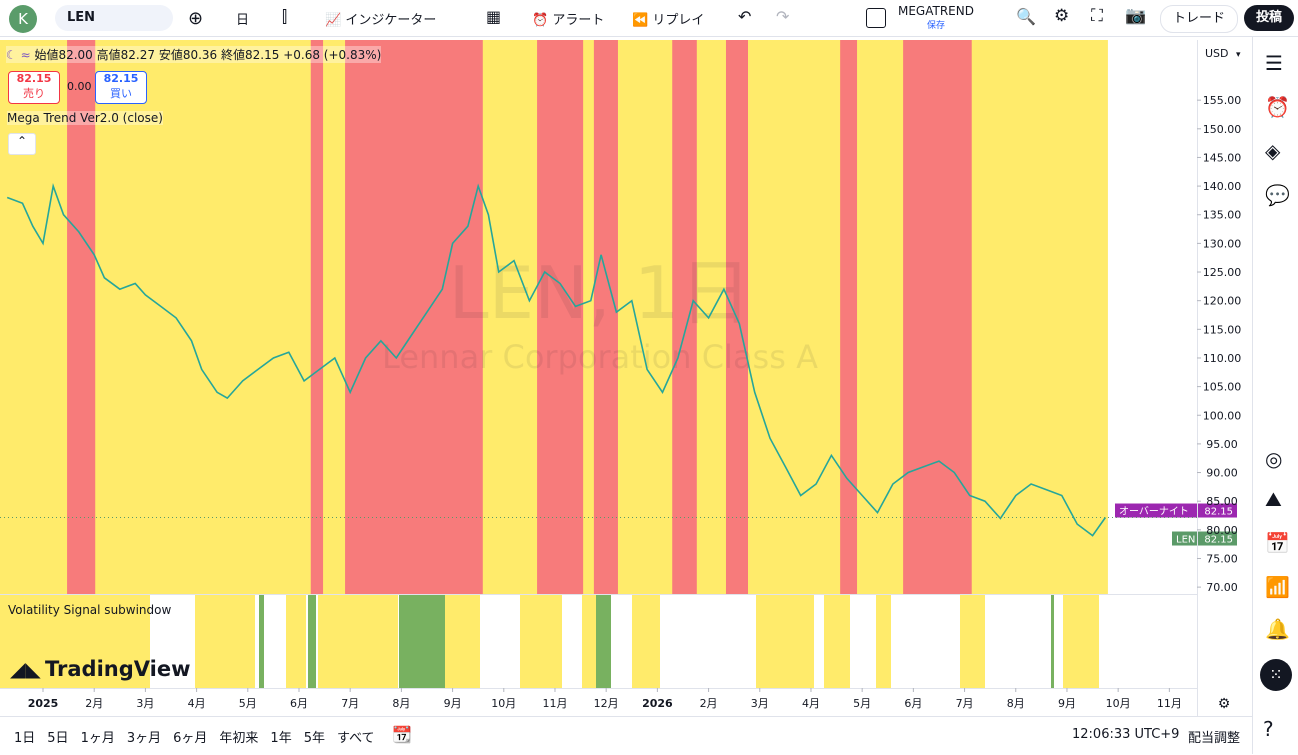 This screenshot has width=1298, height=755. What do you see at coordinates (1222, 243) in the screenshot?
I see `y-tick-label: 130.00` at bounding box center [1222, 243].